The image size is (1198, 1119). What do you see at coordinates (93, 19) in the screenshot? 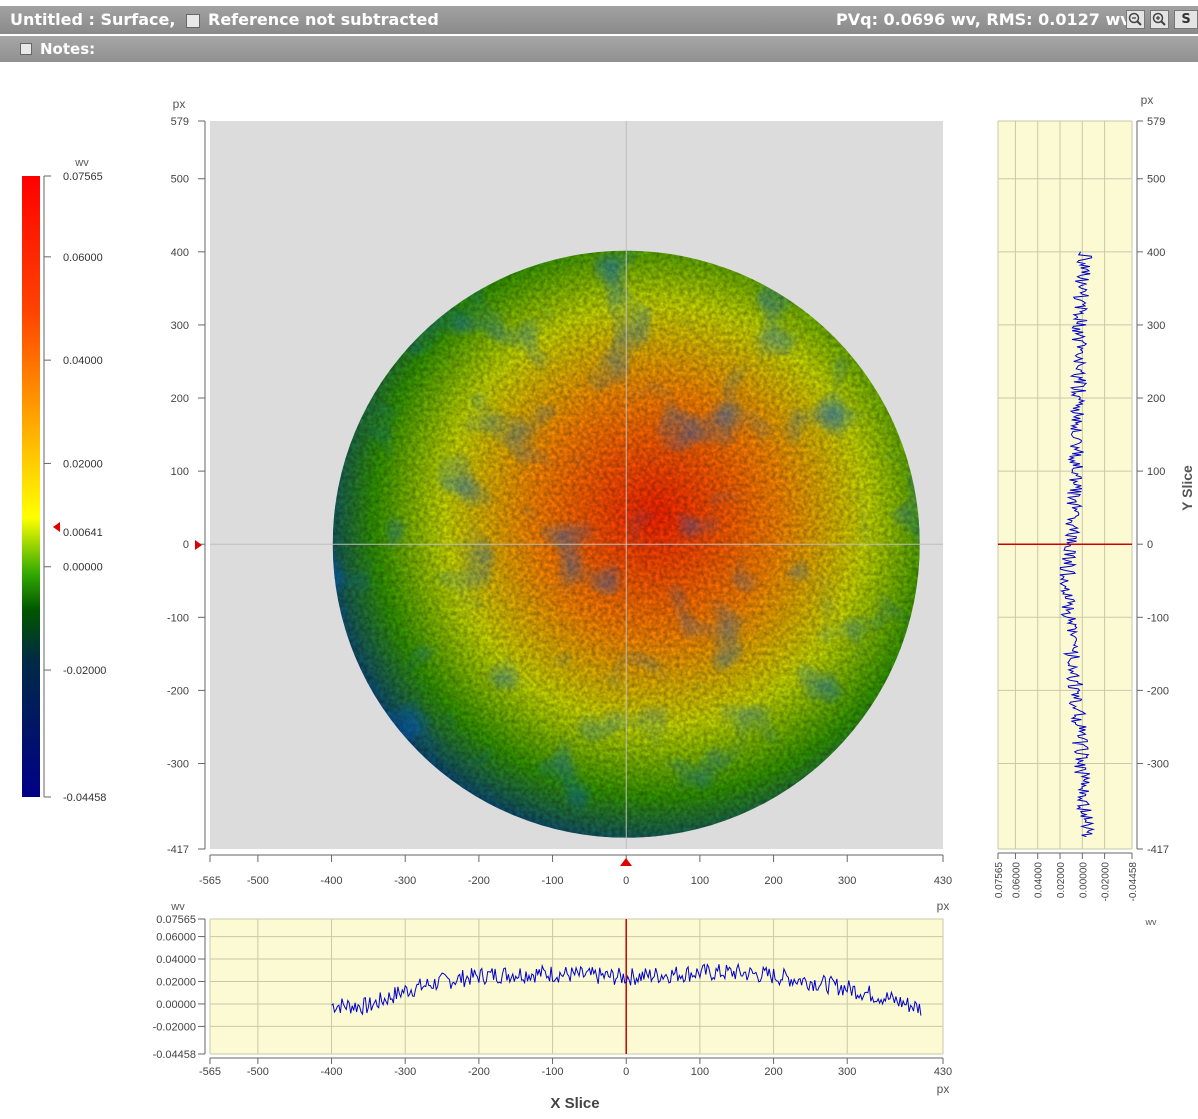
I see `window-title: Untitled : Surface,` at bounding box center [93, 19].